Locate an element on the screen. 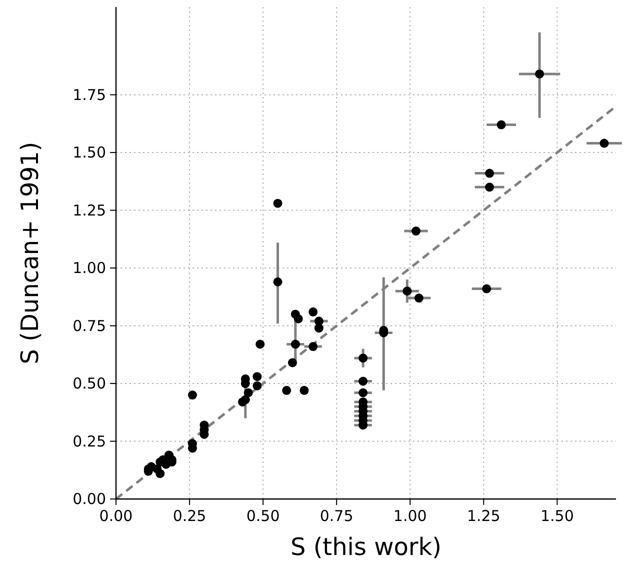 The width and height of the screenshot is (623, 573). x-tick-label: 0.50 is located at coordinates (263, 516).